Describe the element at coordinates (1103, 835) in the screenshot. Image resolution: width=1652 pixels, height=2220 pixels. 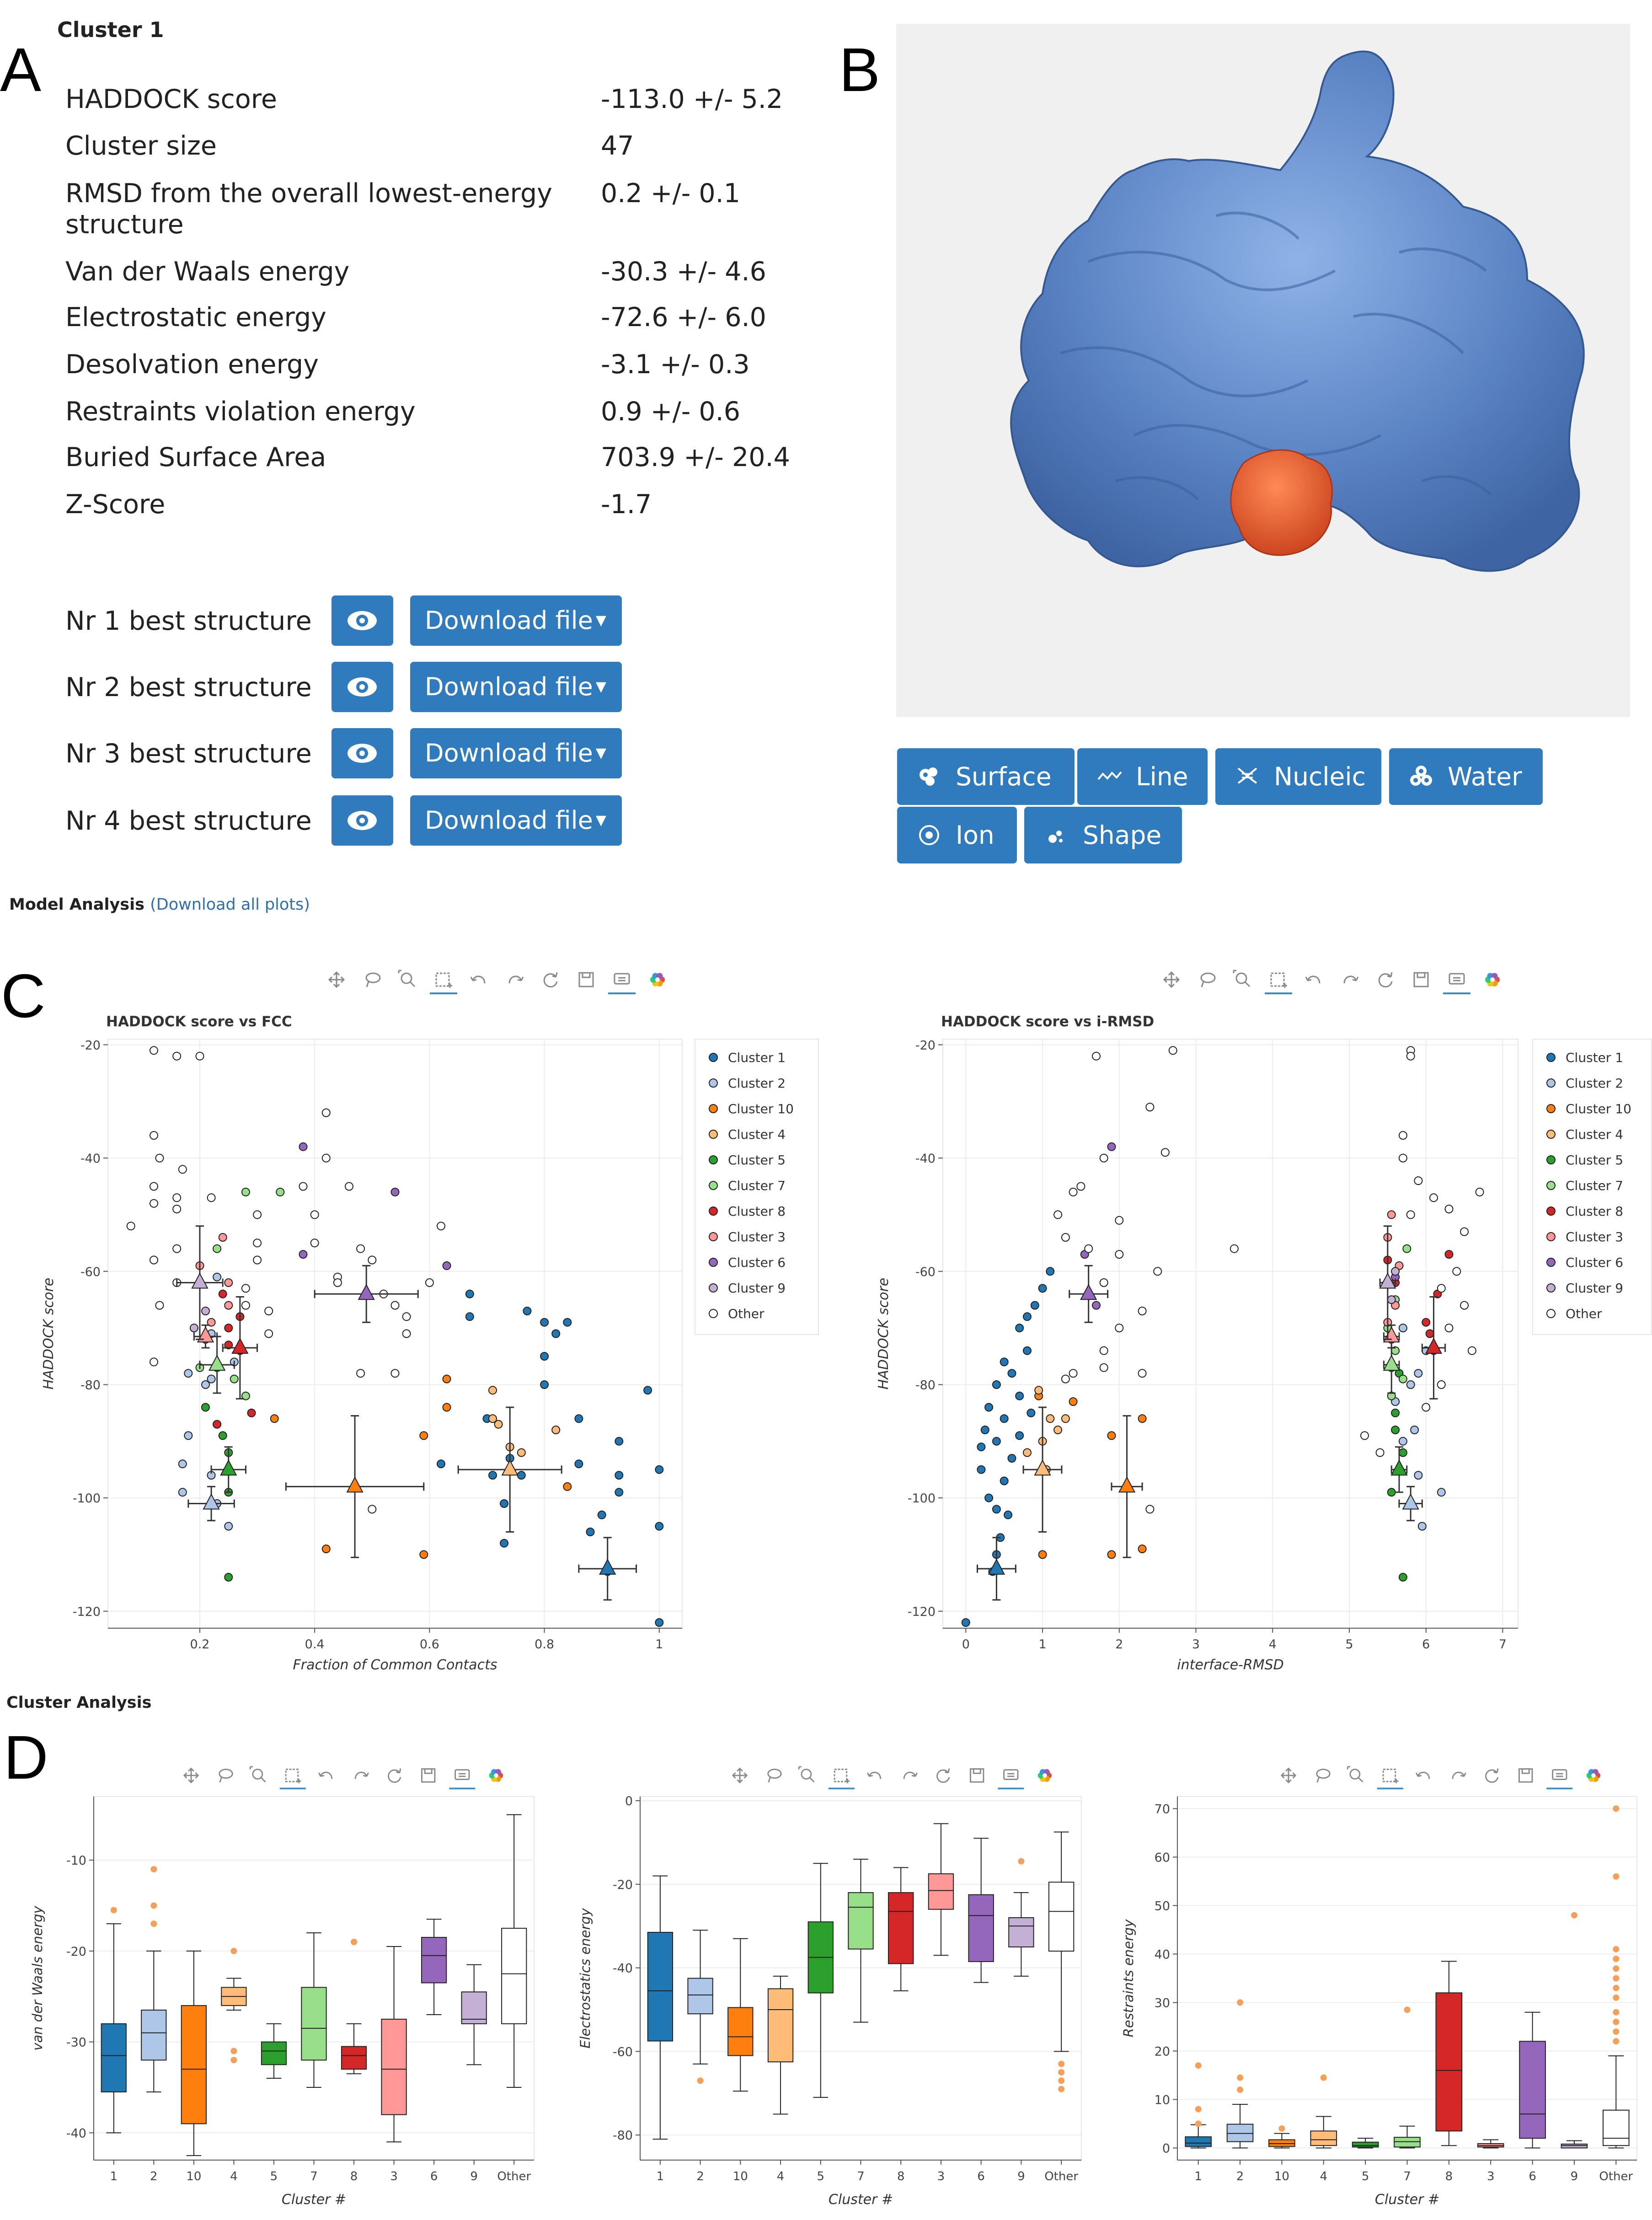
I see `shape-button: Shape` at that location.